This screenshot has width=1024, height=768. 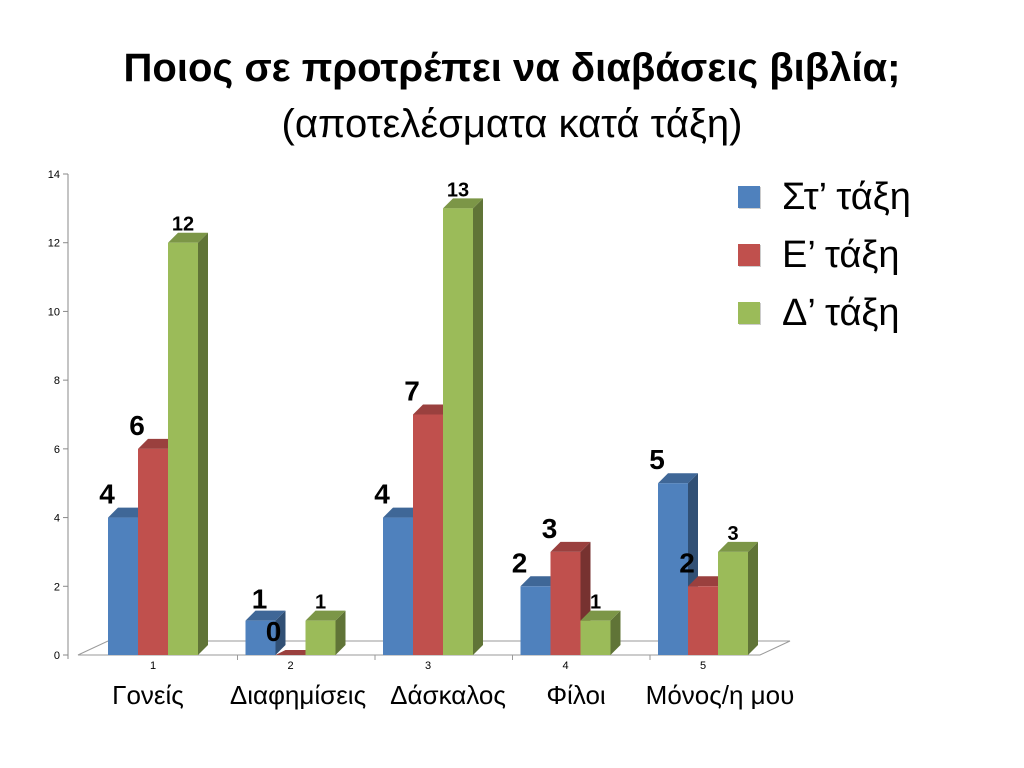 What do you see at coordinates (57, 587) in the screenshot?
I see `y-tick-label-2: 2` at bounding box center [57, 587].